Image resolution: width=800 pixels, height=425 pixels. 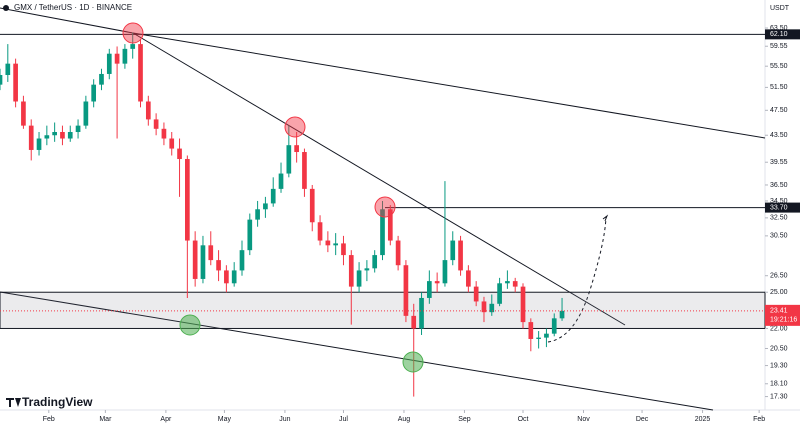 What do you see at coordinates (779, 135) in the screenshot?
I see `y-tick-label: 43.50` at bounding box center [779, 135].